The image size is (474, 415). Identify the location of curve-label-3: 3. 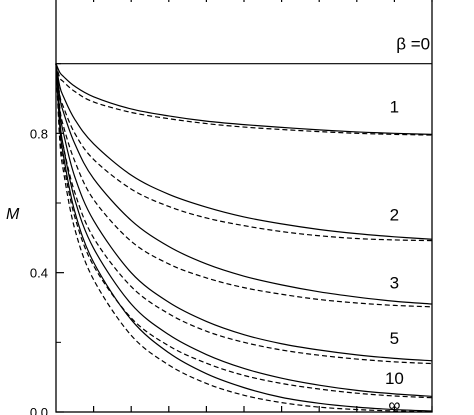
(394, 282).